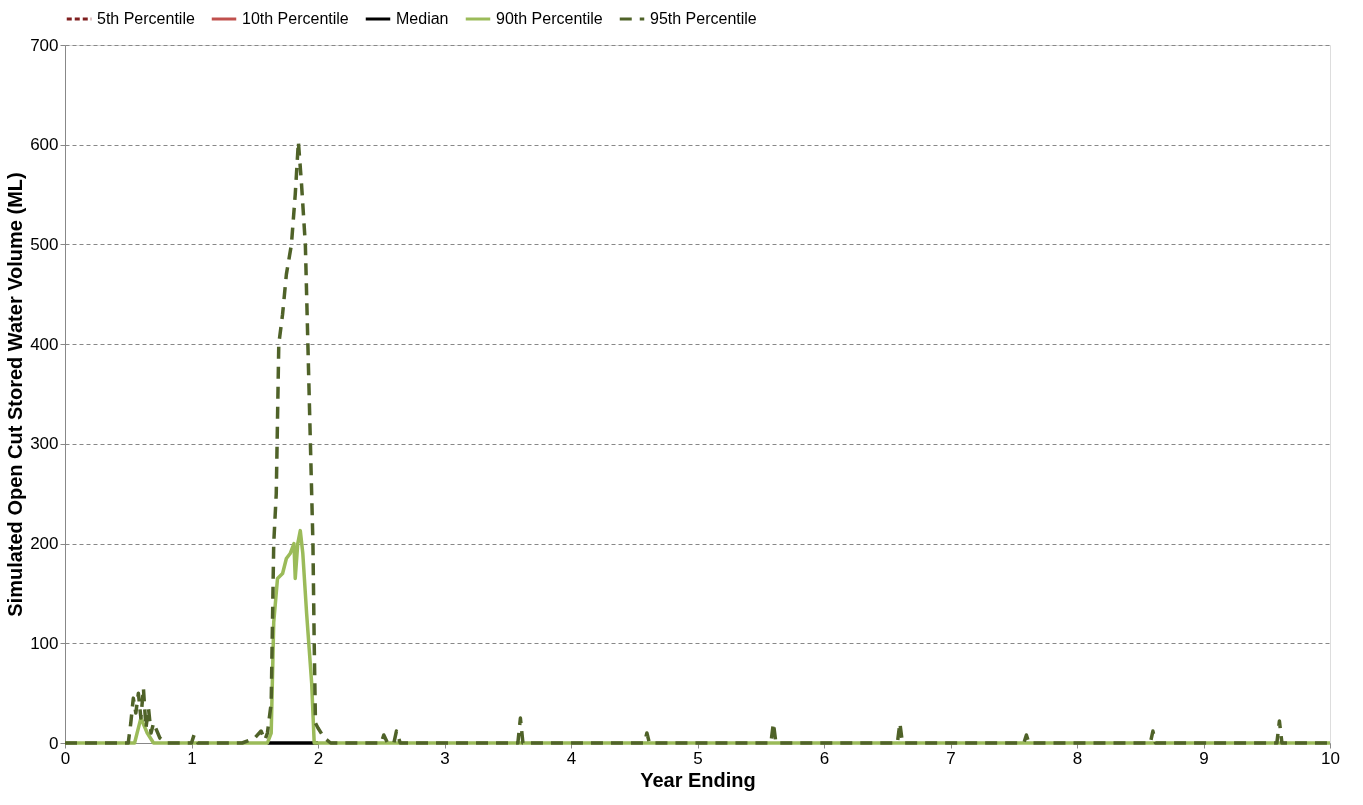  Describe the element at coordinates (824, 758) in the screenshot. I see `x-tick-label: 6` at that location.